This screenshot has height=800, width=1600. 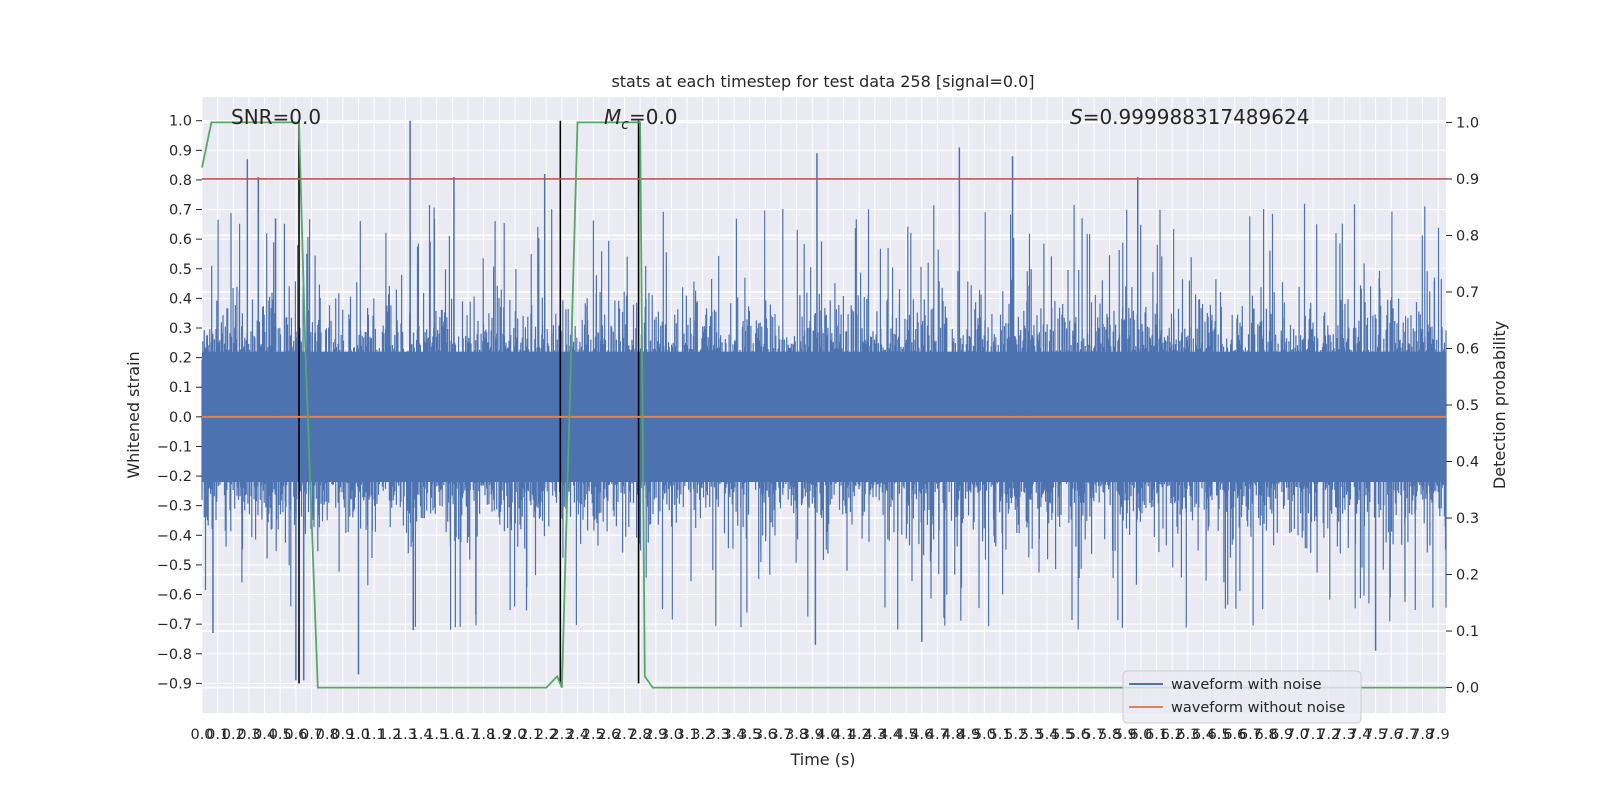 I want to click on x-tick-label: 7.2, so click(x=1328, y=735).